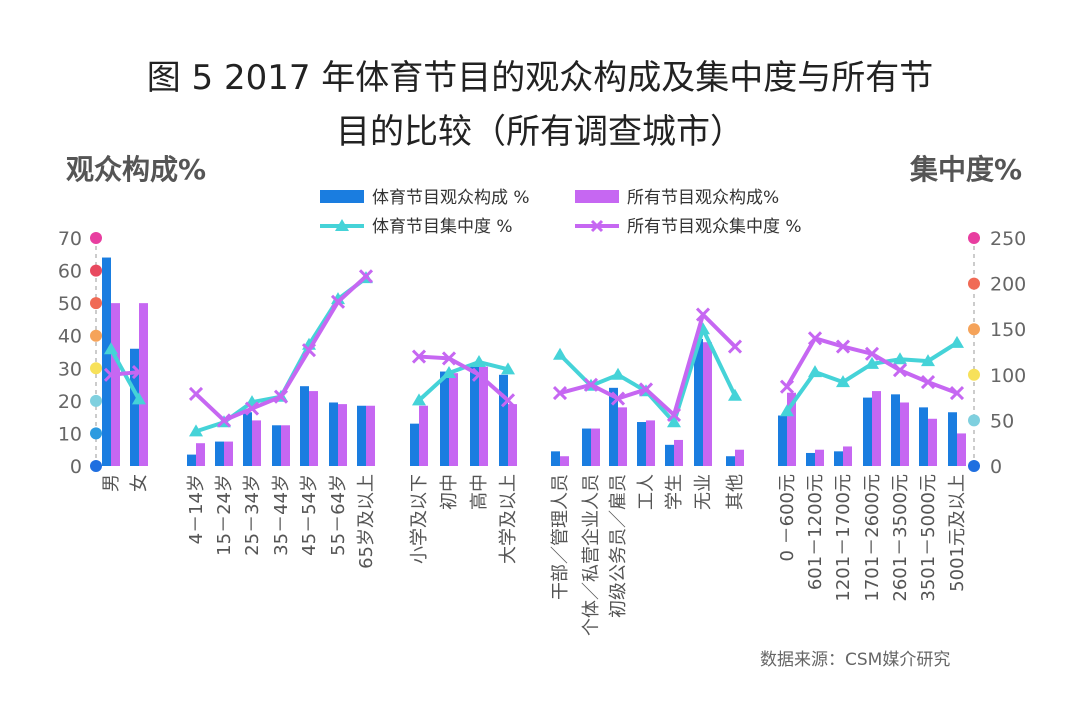 The width and height of the screenshot is (1080, 715). What do you see at coordinates (843, 538) in the screenshot?
I see `category-label: 1201－1700元` at bounding box center [843, 538].